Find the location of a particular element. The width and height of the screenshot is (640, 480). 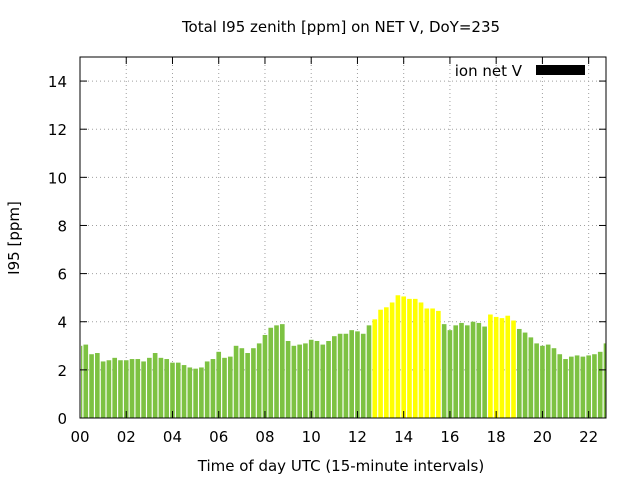

x-tick-label: 10 is located at coordinates (311, 437).